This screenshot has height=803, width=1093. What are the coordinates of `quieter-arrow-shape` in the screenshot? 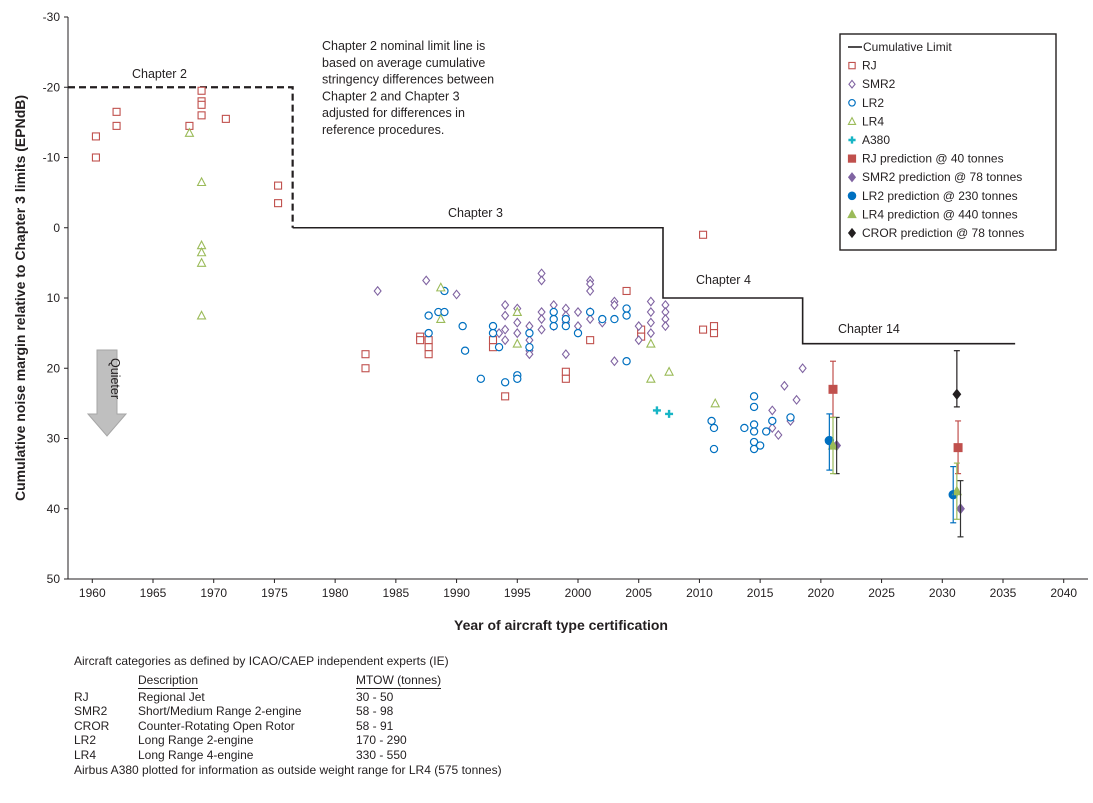 It's located at (107, 393).